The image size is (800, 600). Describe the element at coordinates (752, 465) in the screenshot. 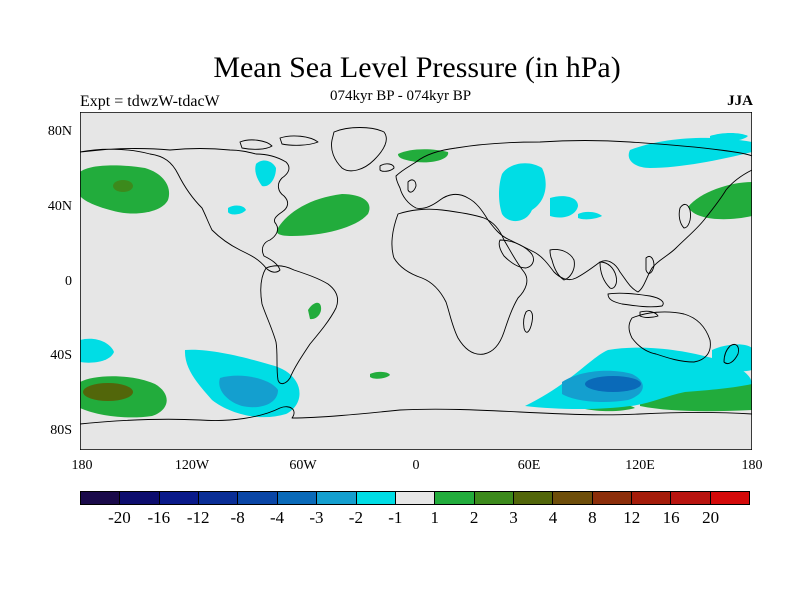

I see `lon-label-180e: 180` at that location.